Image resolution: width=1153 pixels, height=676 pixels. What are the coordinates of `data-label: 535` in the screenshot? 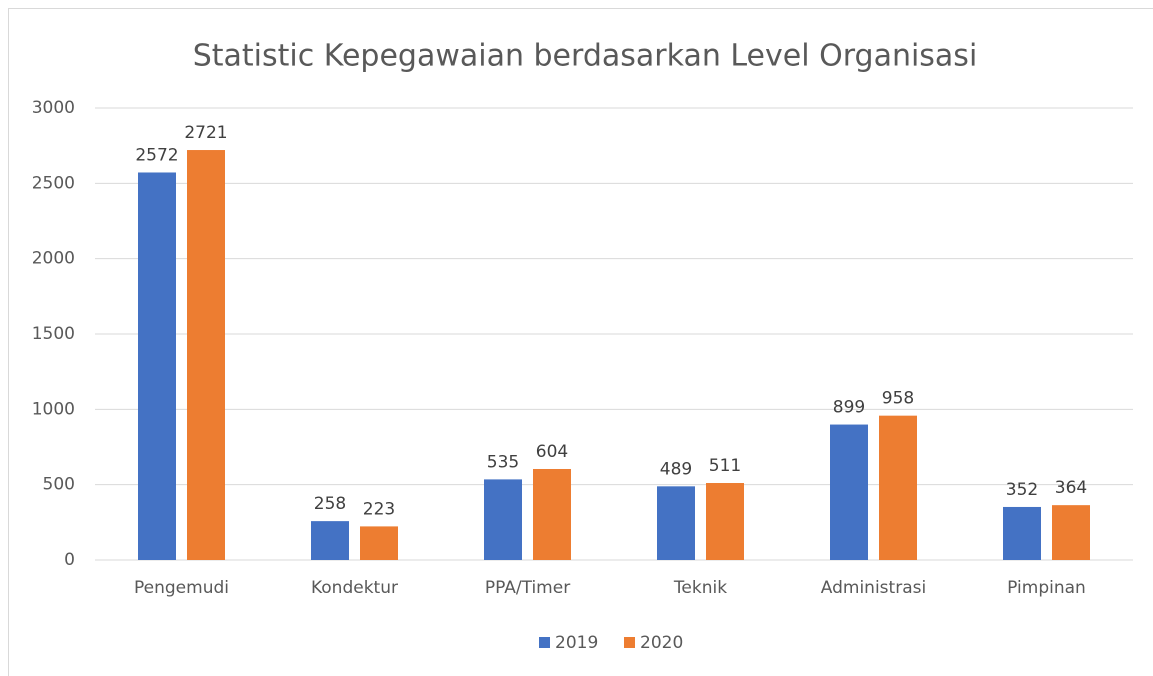 It's located at (503, 462).